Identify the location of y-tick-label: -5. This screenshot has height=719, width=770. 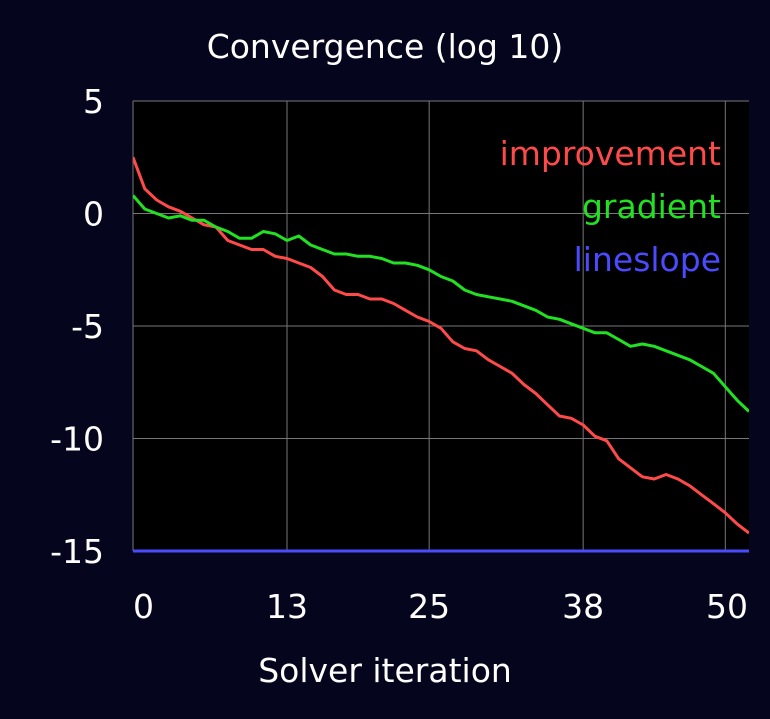
(87, 326).